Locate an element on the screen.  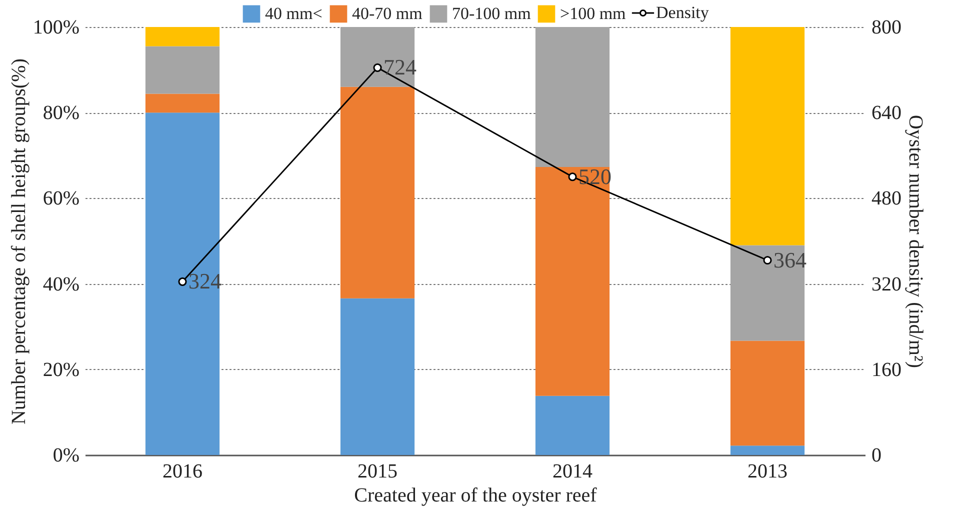
legend-label: 40-70 mm is located at coordinates (387, 13).